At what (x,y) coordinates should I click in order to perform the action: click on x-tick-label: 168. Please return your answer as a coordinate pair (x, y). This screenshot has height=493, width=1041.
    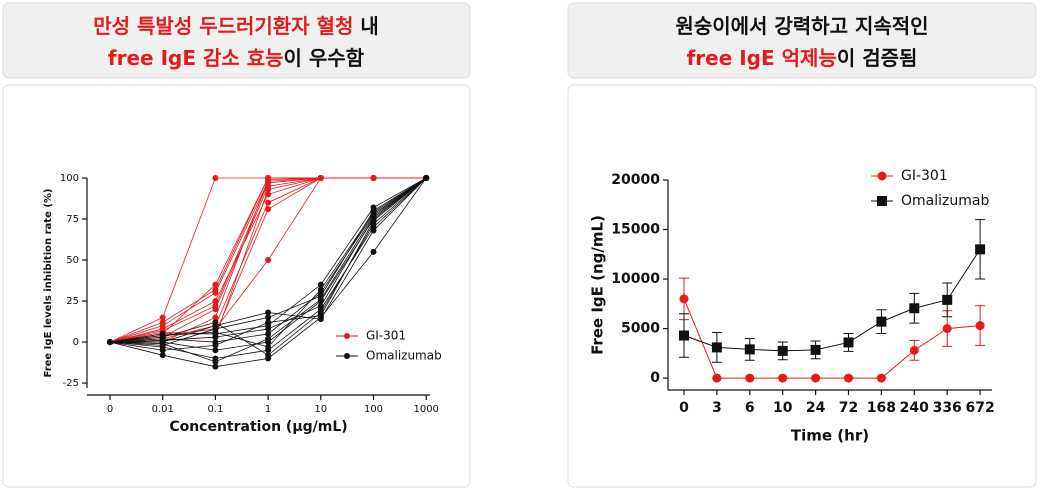
    Looking at the image, I should click on (881, 408).